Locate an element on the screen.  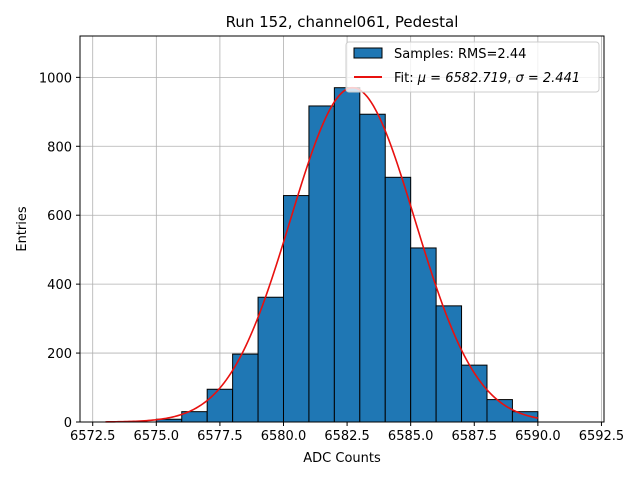
y-tick-label: 1000 is located at coordinates (55, 78).